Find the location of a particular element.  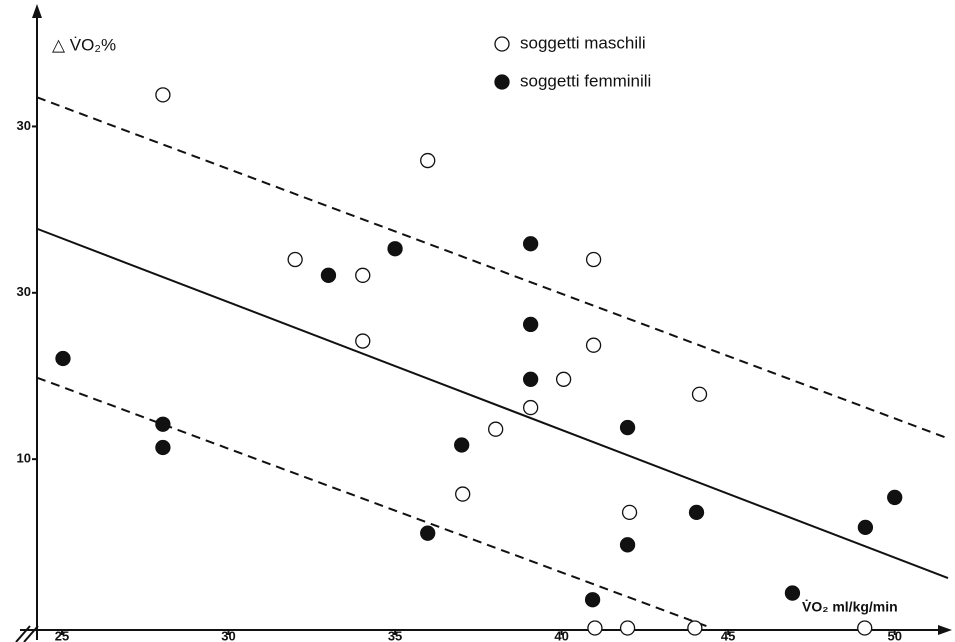

x-arrow is located at coordinates (945, 630).